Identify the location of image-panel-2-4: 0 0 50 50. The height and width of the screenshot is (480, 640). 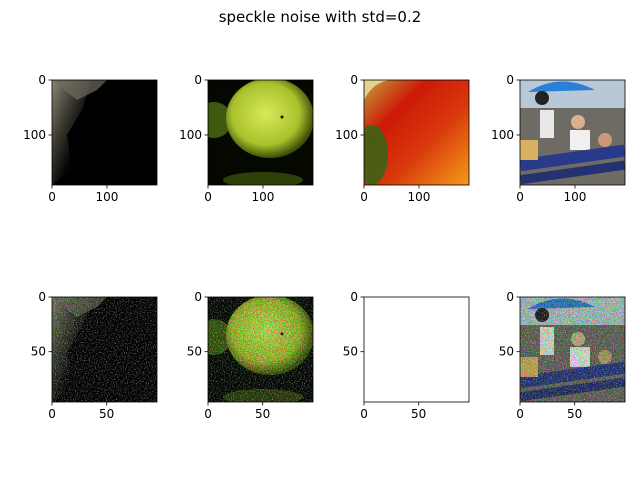
(562, 355).